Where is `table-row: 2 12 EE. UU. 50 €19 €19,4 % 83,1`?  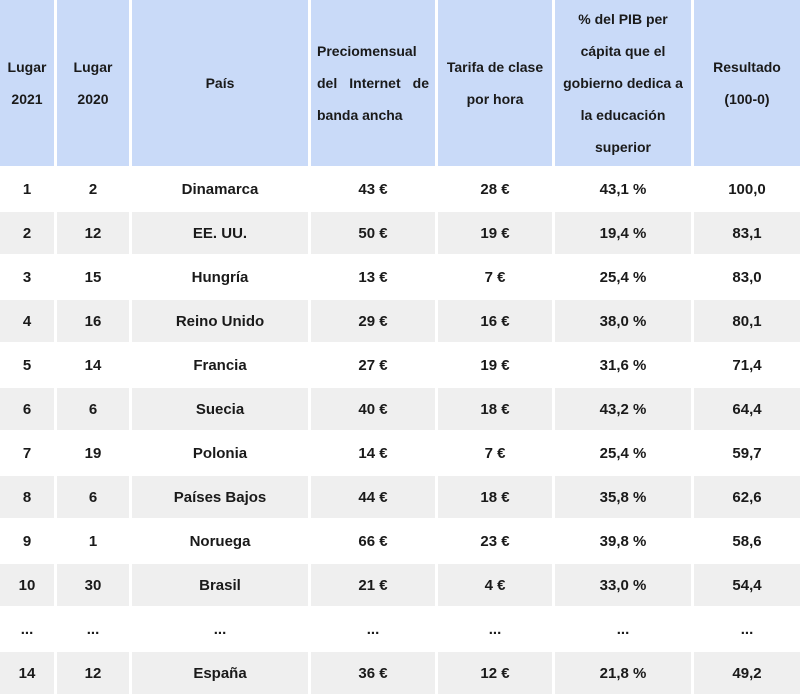
table-row: 2 12 EE. UU. 50 €19 €19,4 % 83,1 is located at coordinates (400, 233).